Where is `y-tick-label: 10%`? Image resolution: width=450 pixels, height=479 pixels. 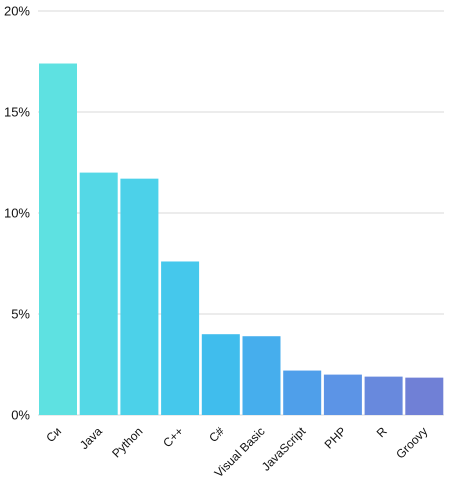
y-tick-label: 10% is located at coordinates (17, 213).